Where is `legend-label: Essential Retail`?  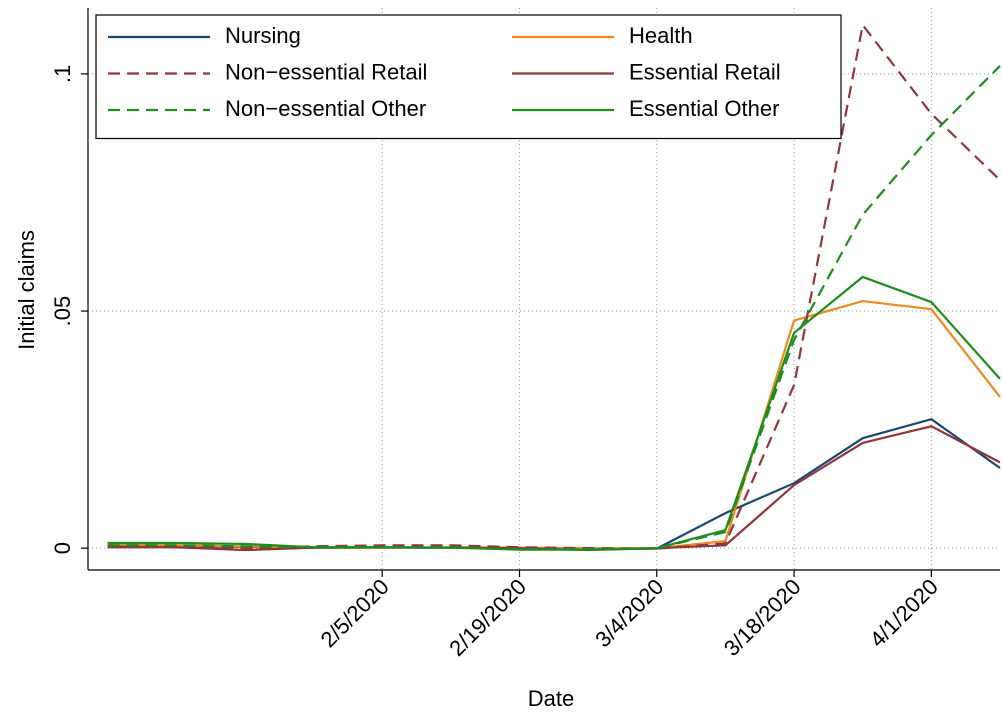
legend-label: Essential Retail is located at coordinates (705, 71).